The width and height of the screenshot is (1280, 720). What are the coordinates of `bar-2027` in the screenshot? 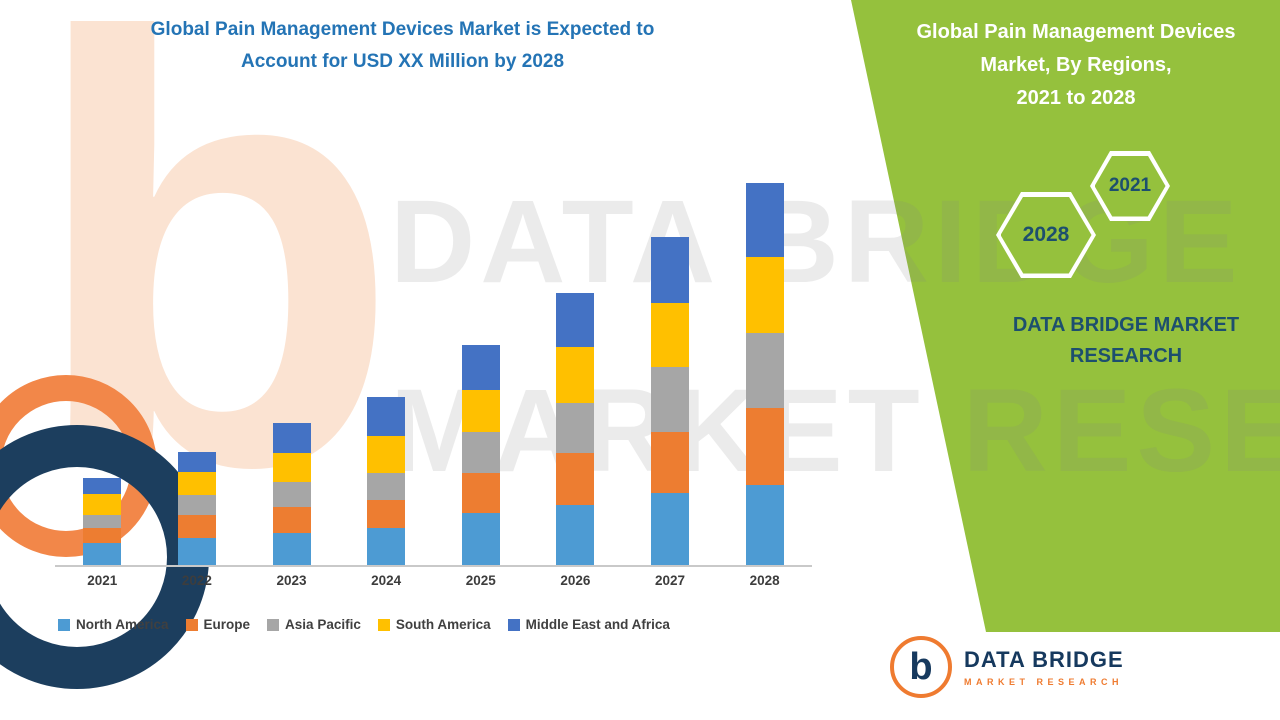 It's located at (670, 401).